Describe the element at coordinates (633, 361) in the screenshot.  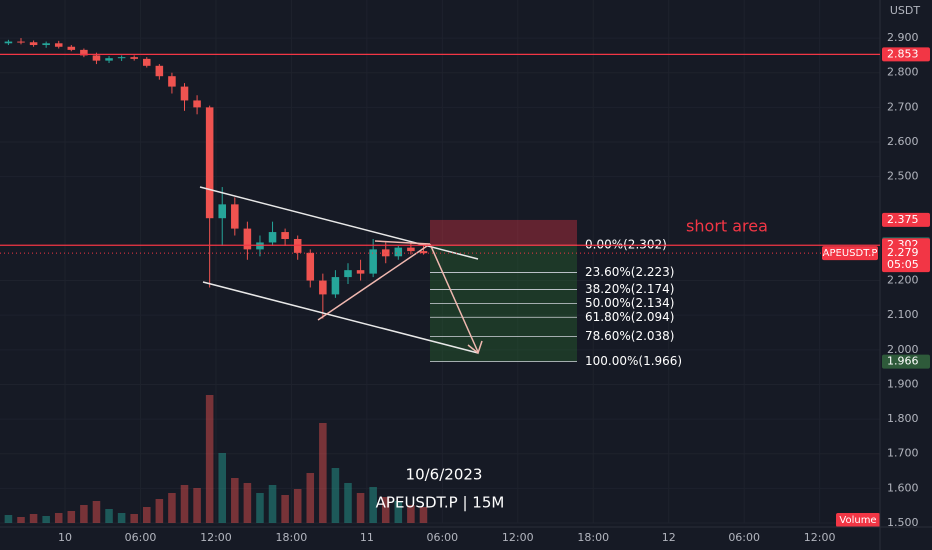
I see `fib-label: 100.00%(1.966)` at that location.